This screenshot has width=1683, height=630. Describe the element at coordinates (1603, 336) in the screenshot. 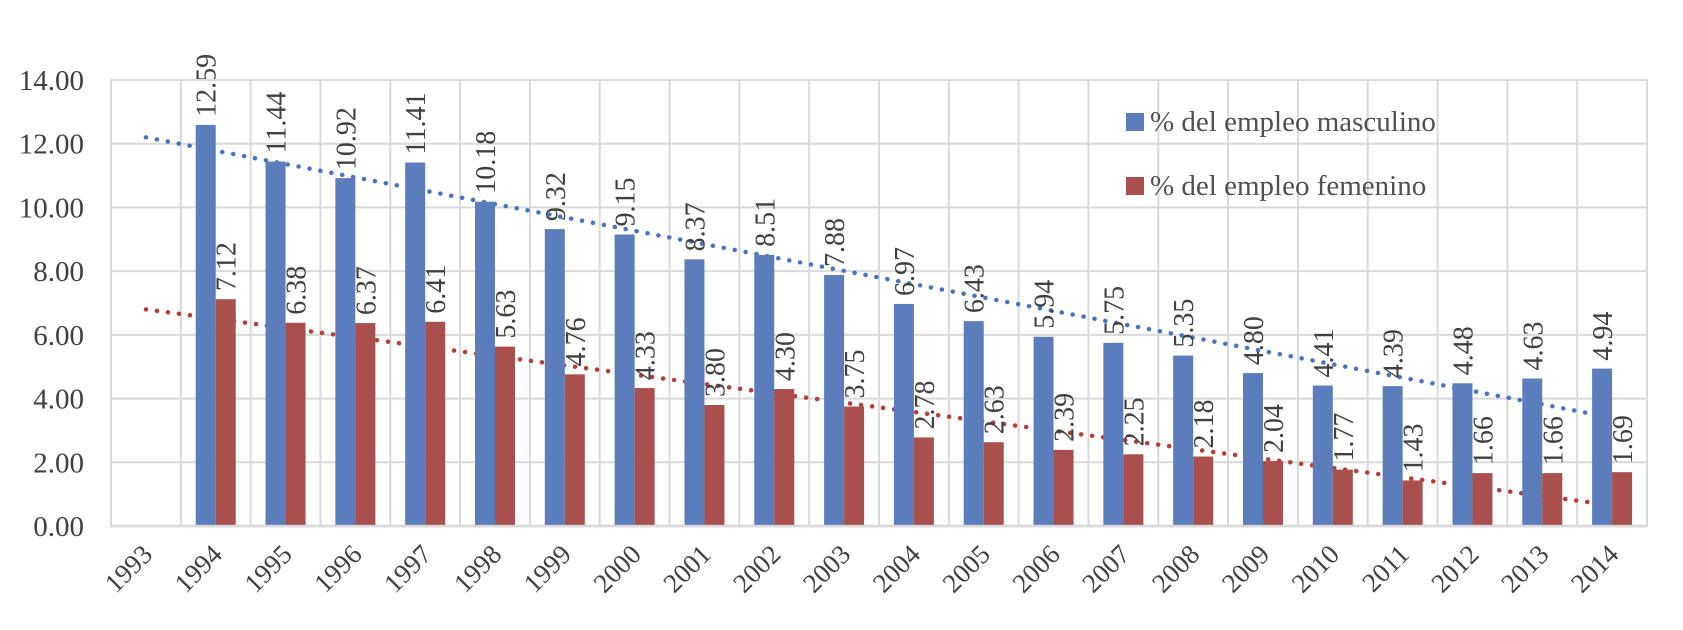

I see `data-label: 4.94` at that location.